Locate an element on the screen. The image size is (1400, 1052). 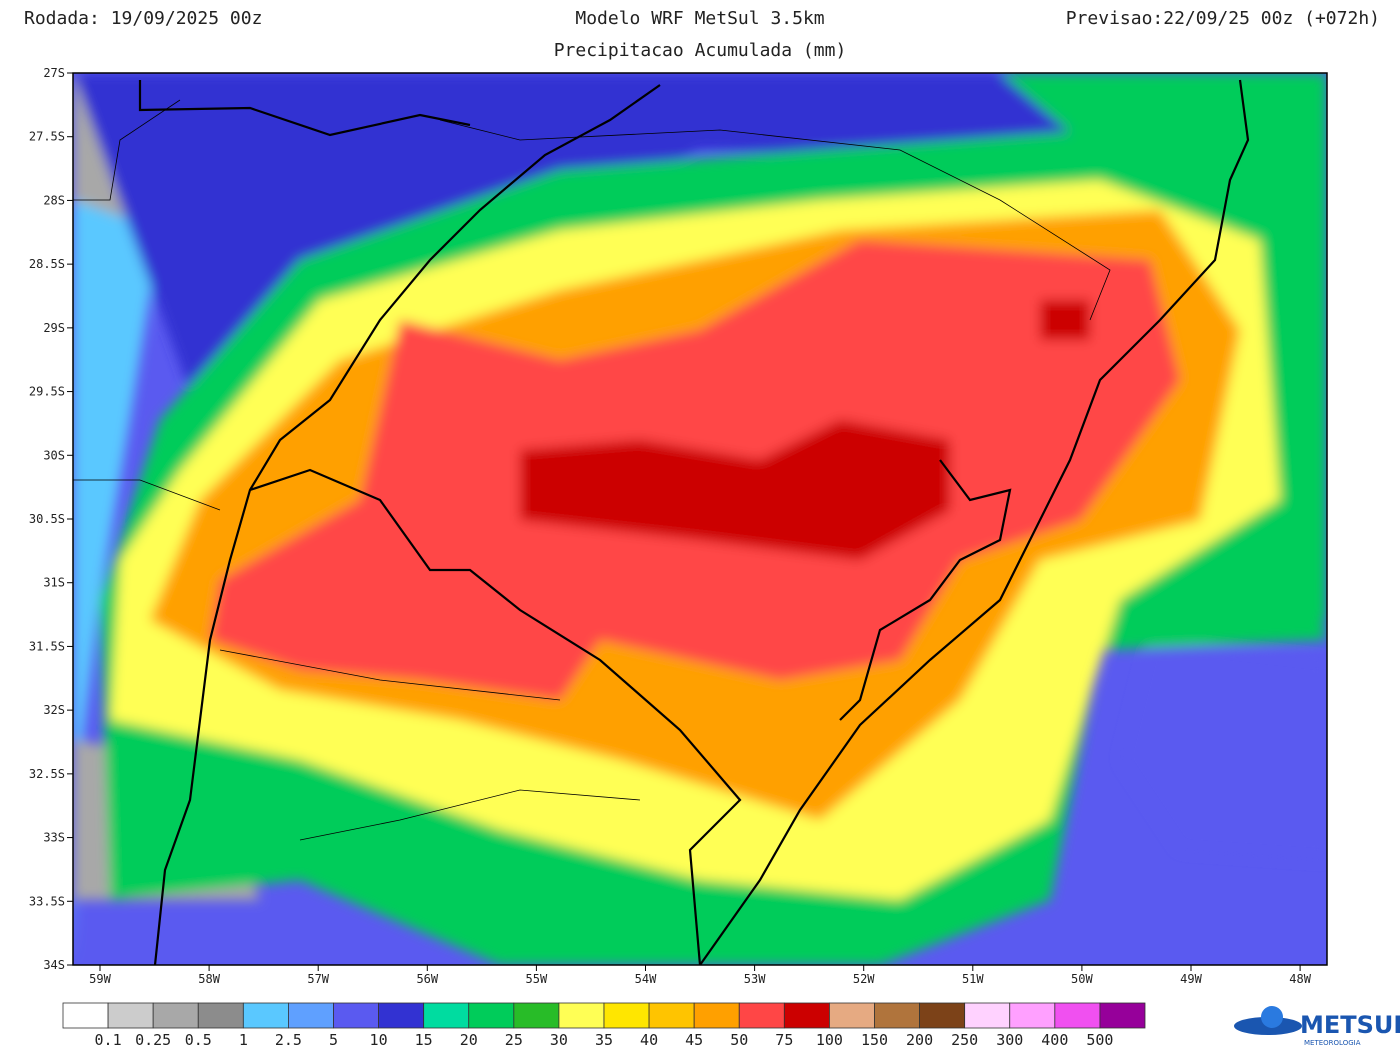
colorbar-label: 45 is located at coordinates (694, 1040).